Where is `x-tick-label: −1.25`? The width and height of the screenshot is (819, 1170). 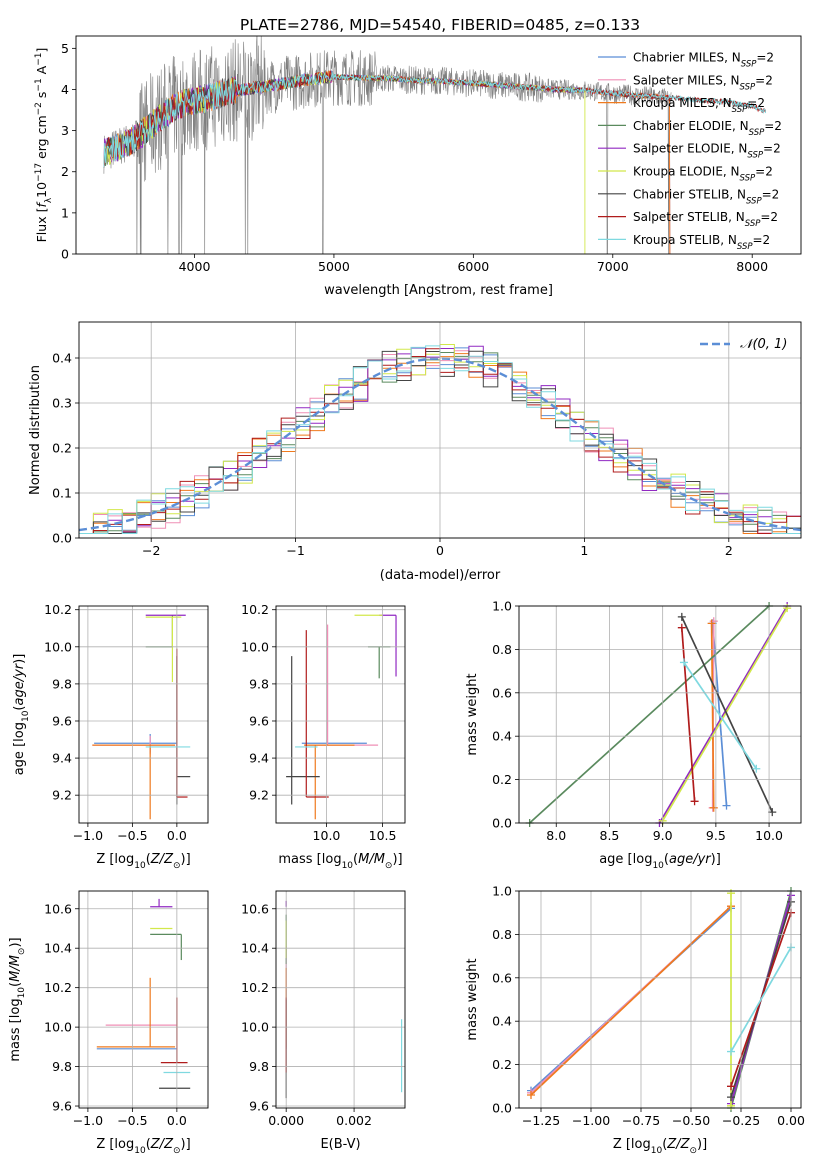 x-tick-label: −1.25 is located at coordinates (541, 1120).